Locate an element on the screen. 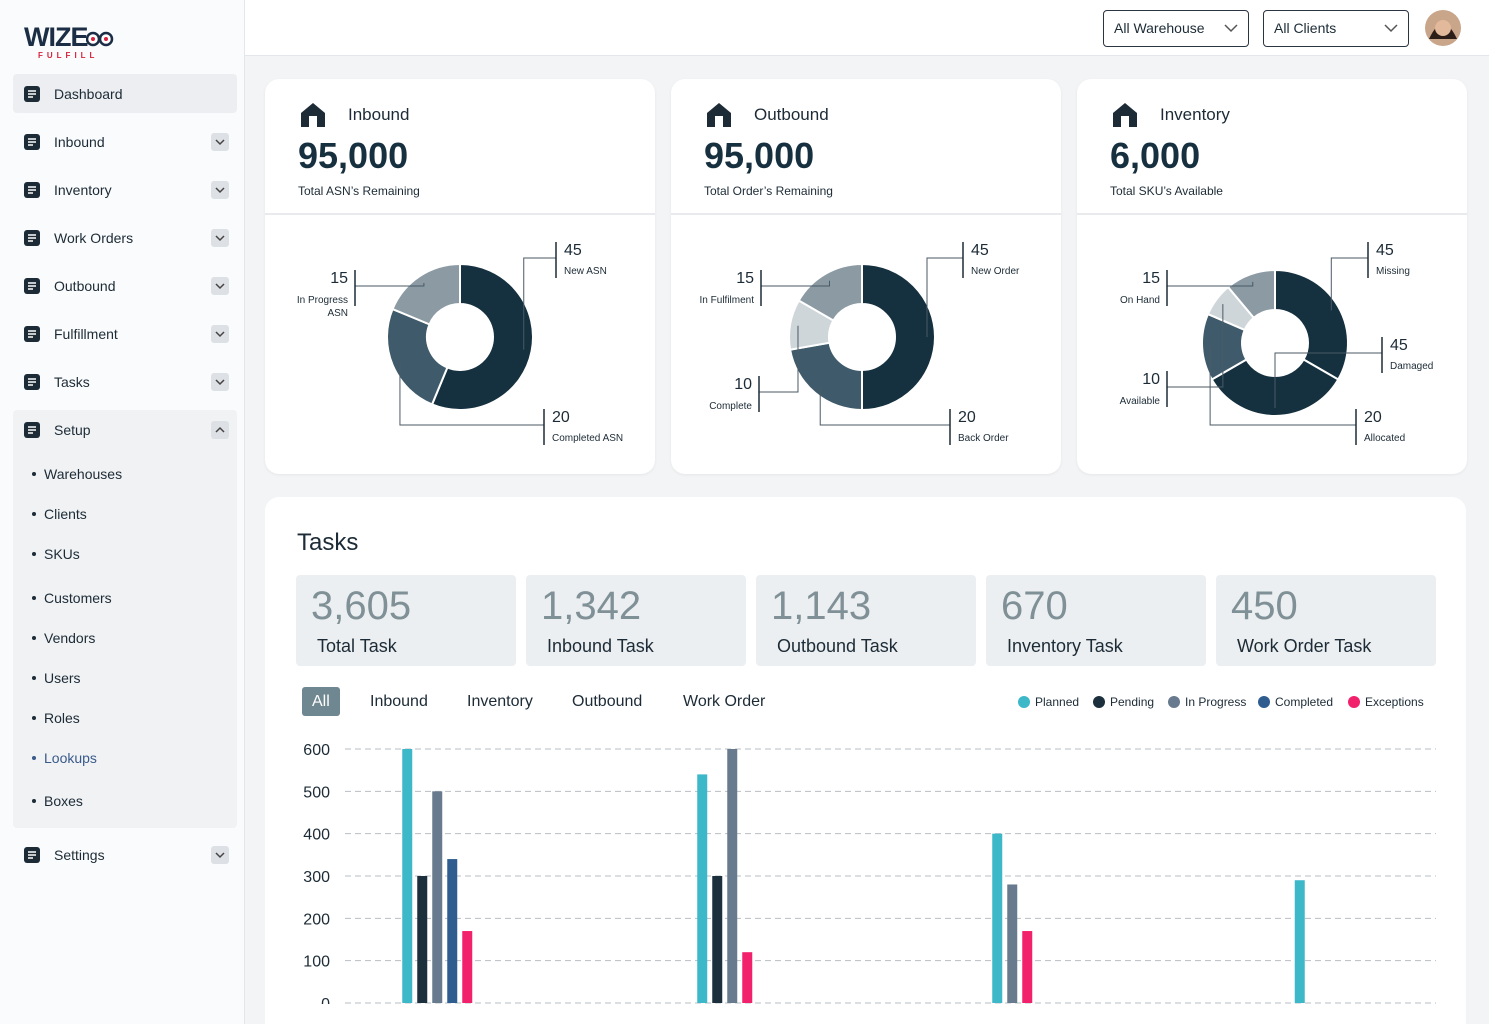 This screenshot has height=1024, width=1489. nav-item: Inbound is located at coordinates (79, 142).